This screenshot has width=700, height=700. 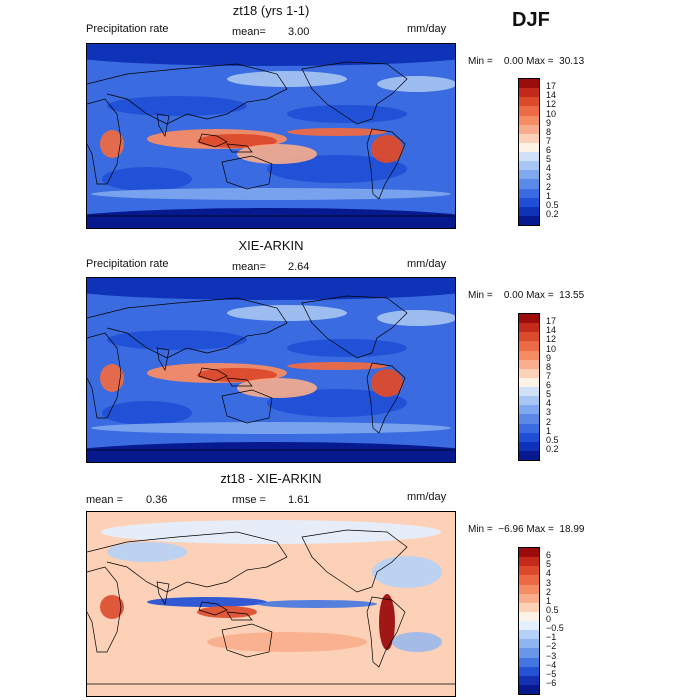 I want to click on panel2-units: mm/day, so click(x=427, y=264).